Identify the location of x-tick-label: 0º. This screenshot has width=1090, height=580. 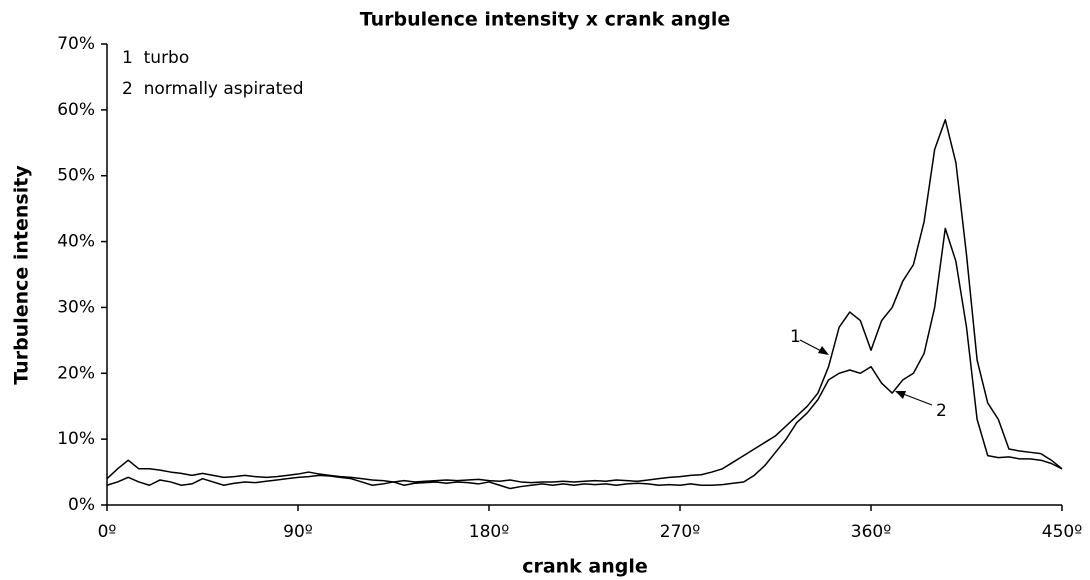
(107, 532).